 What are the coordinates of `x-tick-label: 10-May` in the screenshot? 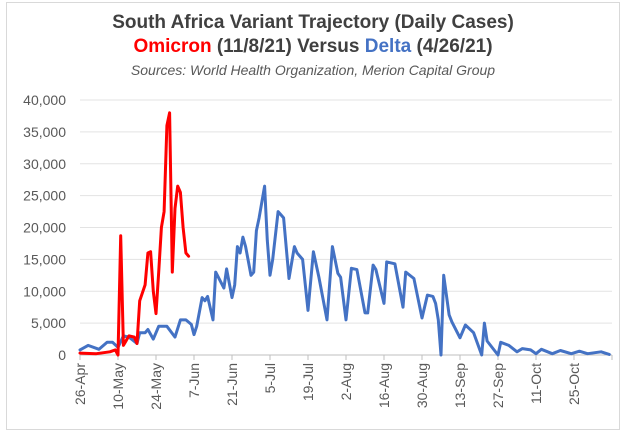 It's located at (118, 386).